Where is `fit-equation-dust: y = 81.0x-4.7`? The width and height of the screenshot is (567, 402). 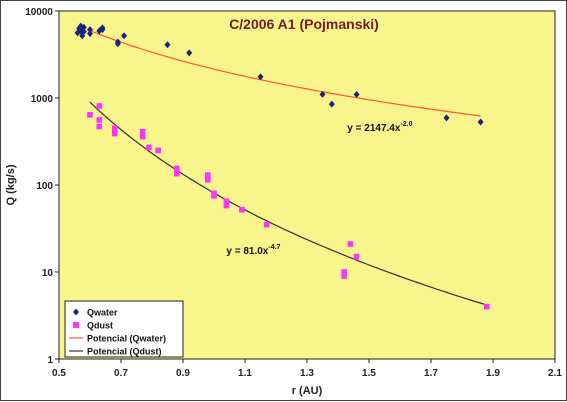 fit-equation-dust: y = 81.0x-4.7 is located at coordinates (253, 250).